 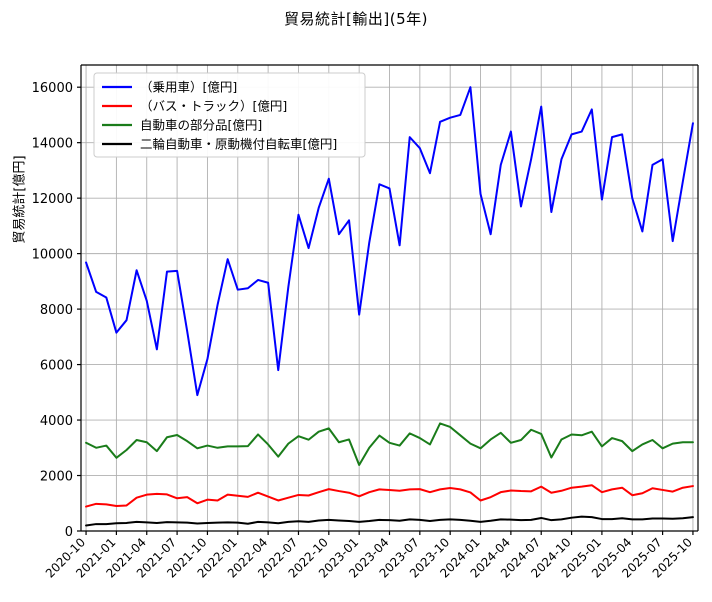 I want to click on y-tick-label: 14000, so click(x=52, y=144).